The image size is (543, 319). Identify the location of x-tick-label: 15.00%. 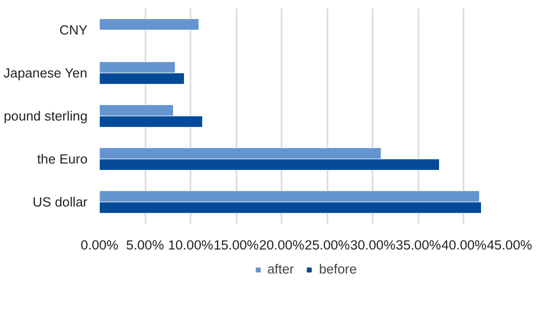
(236, 245).